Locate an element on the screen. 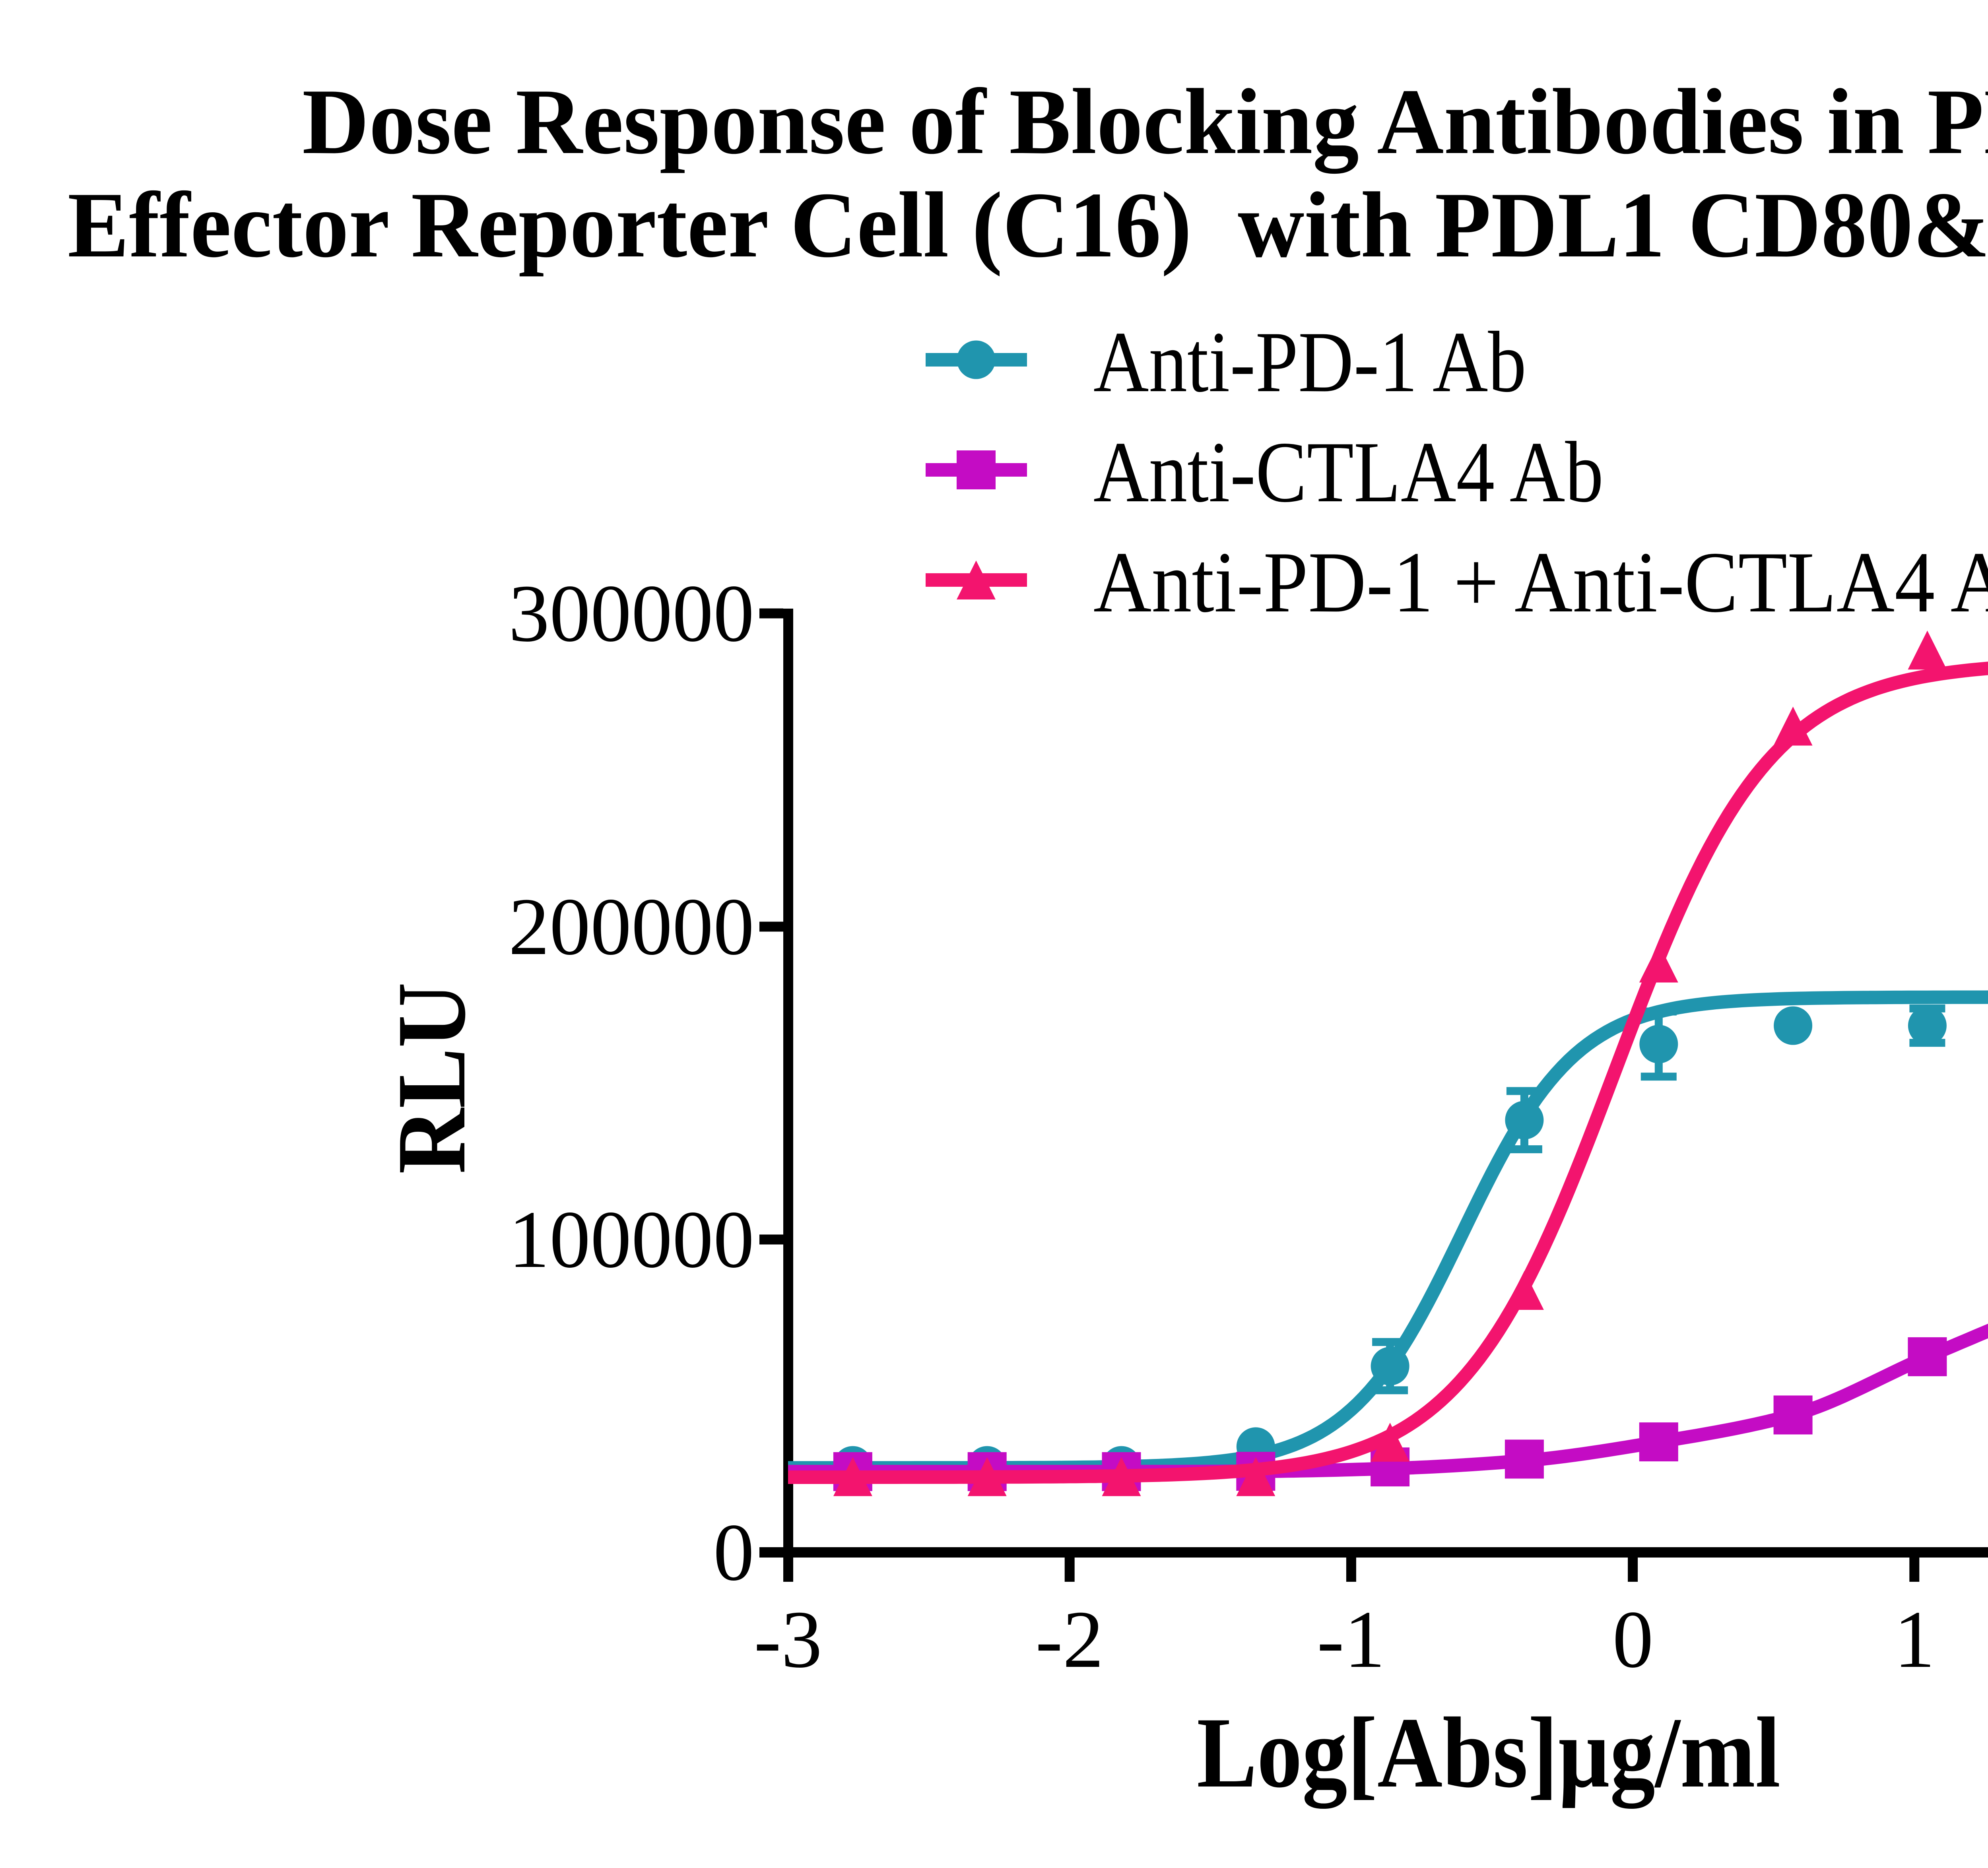 Image resolution: width=1988 pixels, height=1868 pixels. svg-text: RLU is located at coordinates (431, 1078).